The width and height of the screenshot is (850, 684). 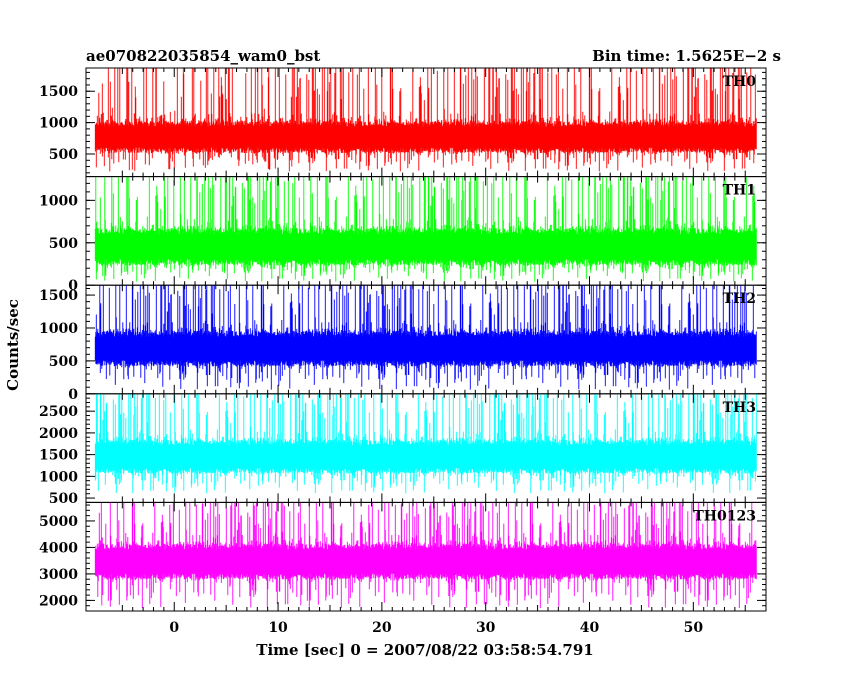 I want to click on series-line-th1, so click(x=425, y=229).